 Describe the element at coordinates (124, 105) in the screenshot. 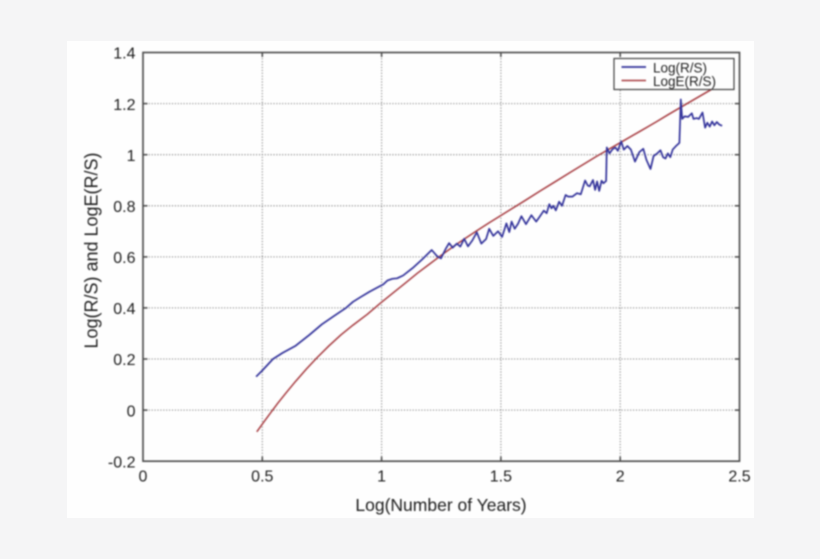

I see `svg-text: 1.2` at that location.